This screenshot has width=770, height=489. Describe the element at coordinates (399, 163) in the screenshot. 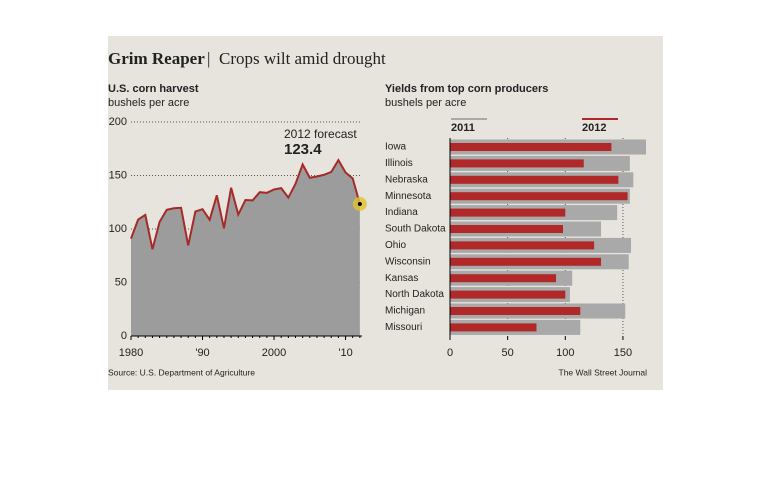

I see `category-label: Illinois` at that location.